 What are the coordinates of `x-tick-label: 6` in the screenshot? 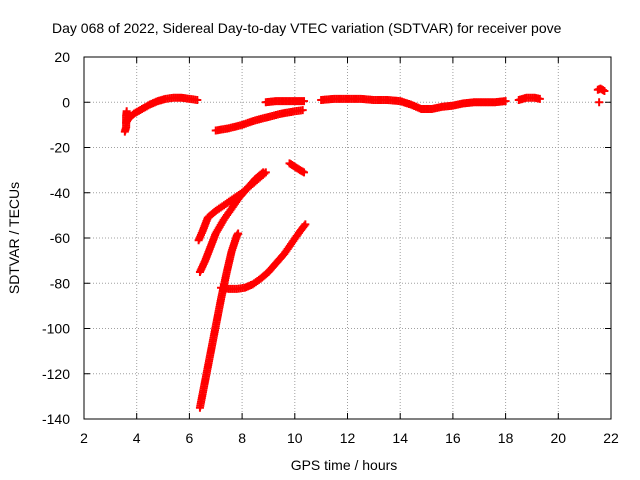 It's located at (190, 438).